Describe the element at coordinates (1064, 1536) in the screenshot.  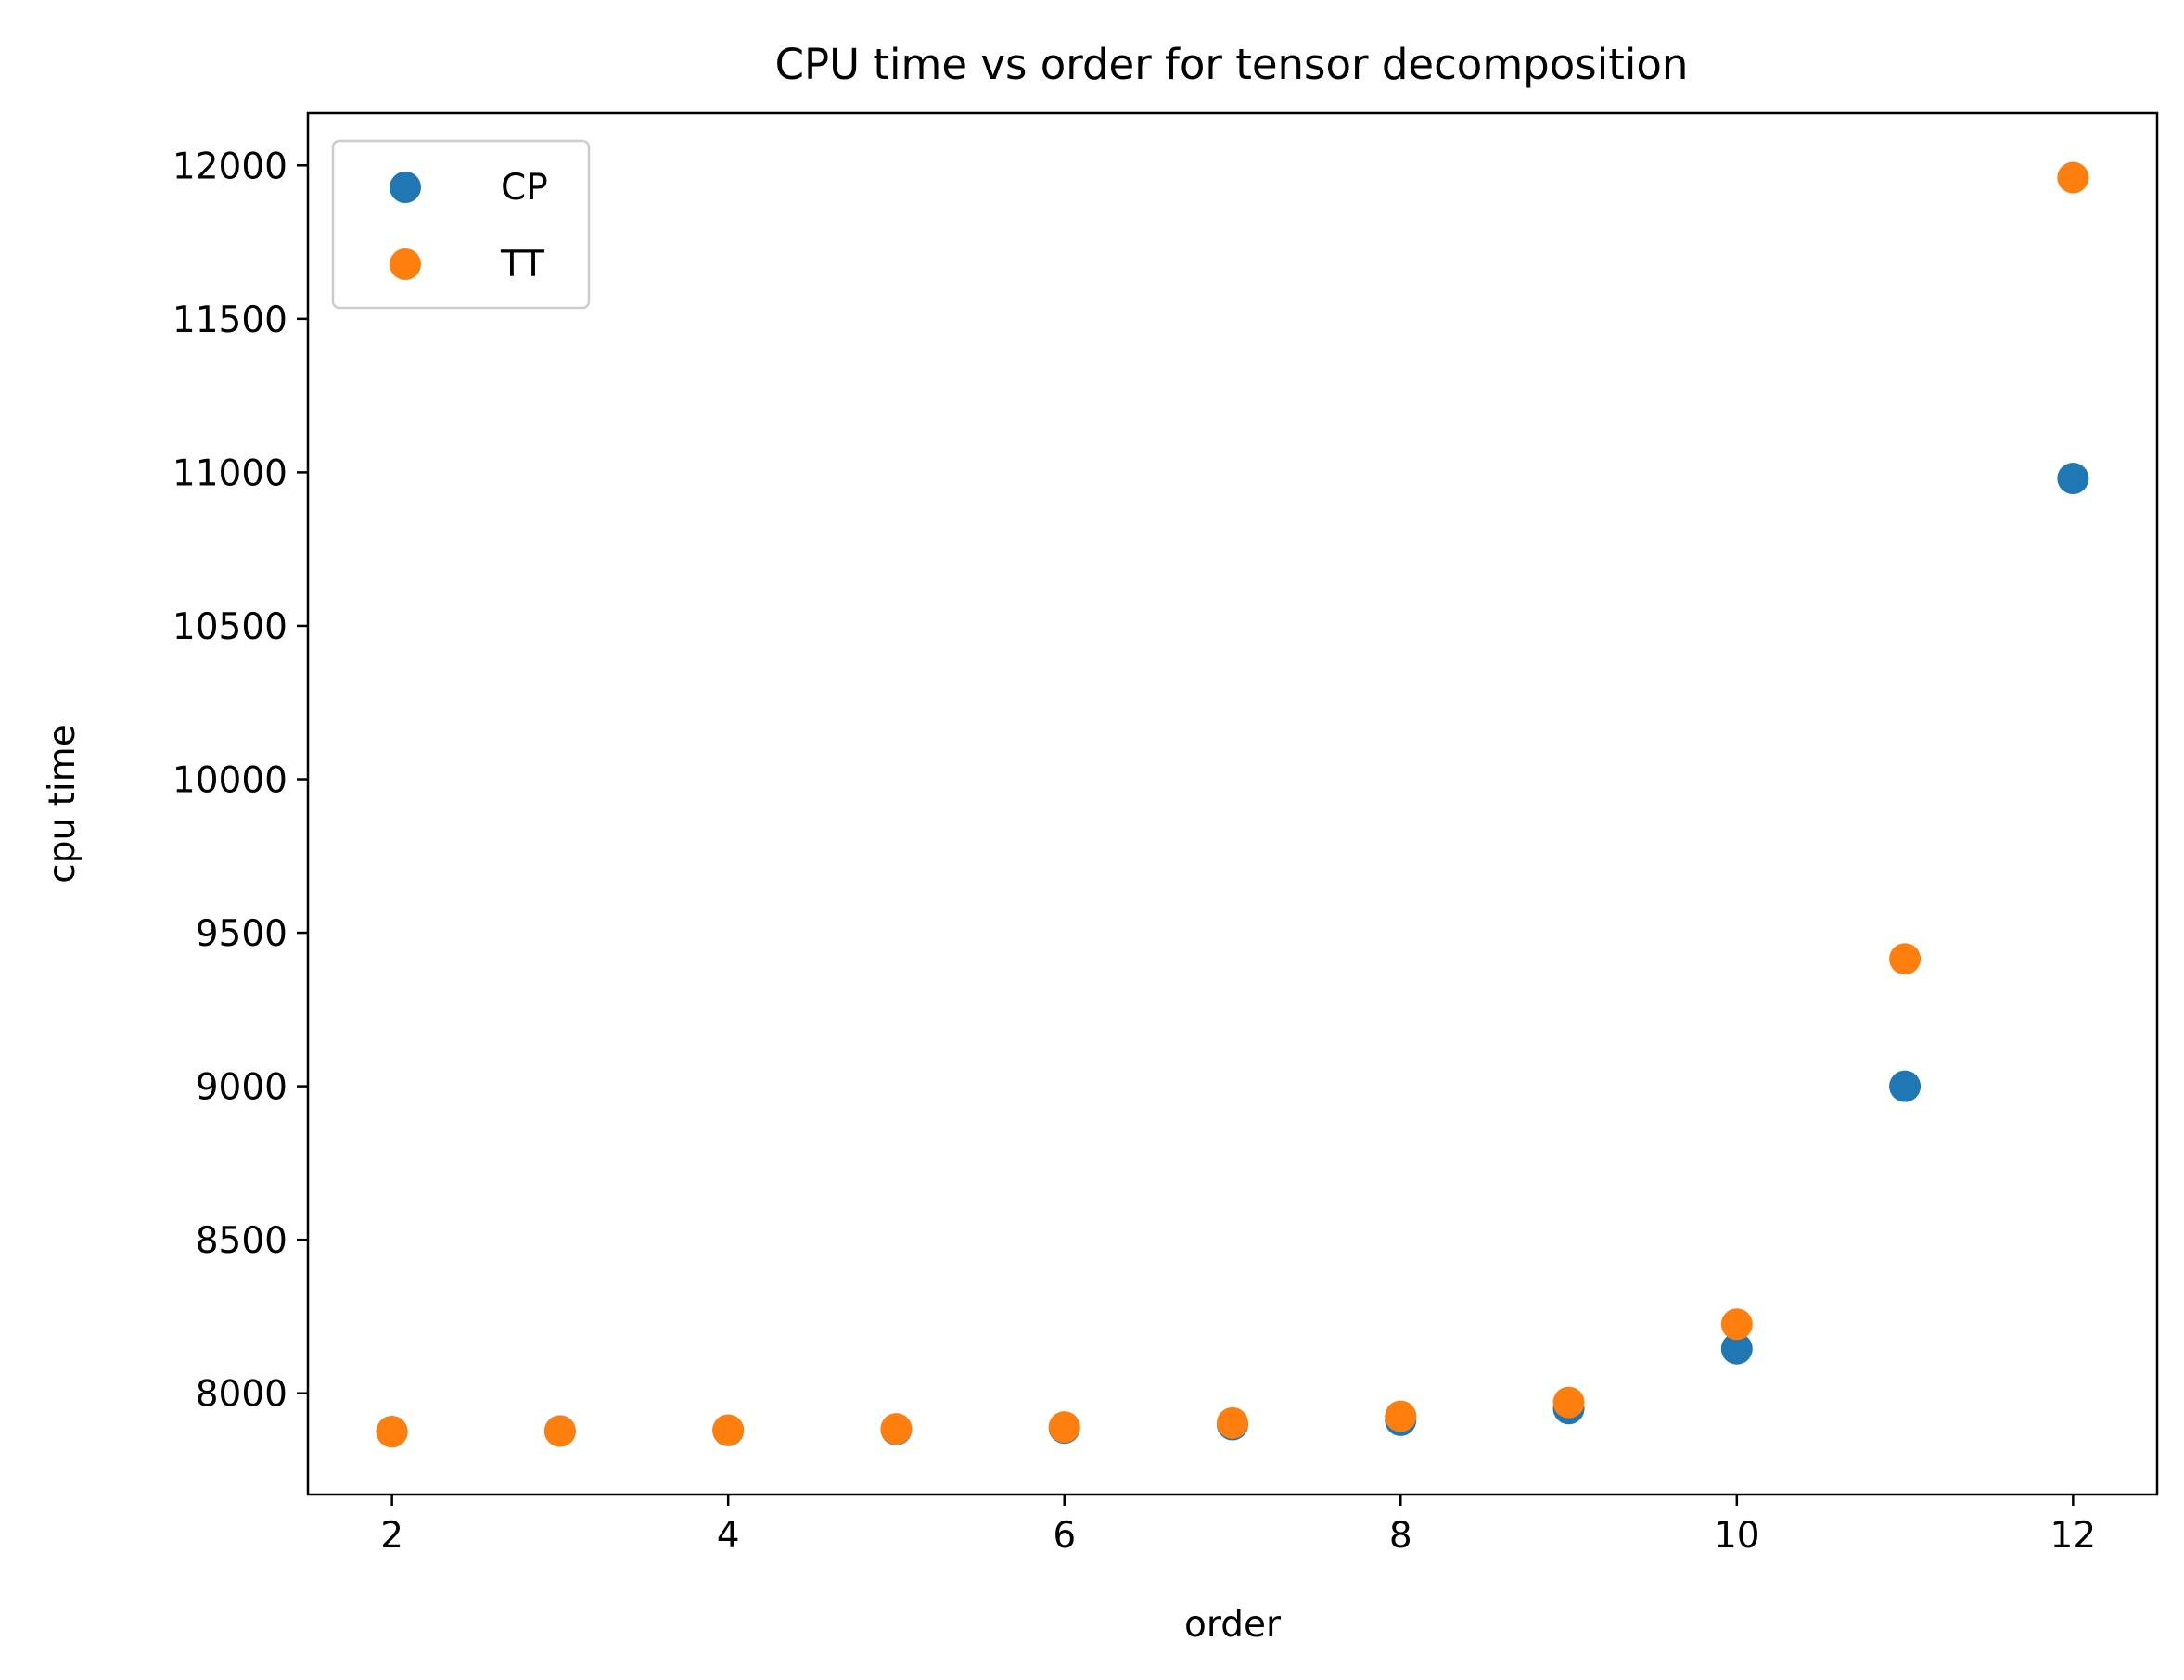
I see `x-tick-label: 6` at that location.